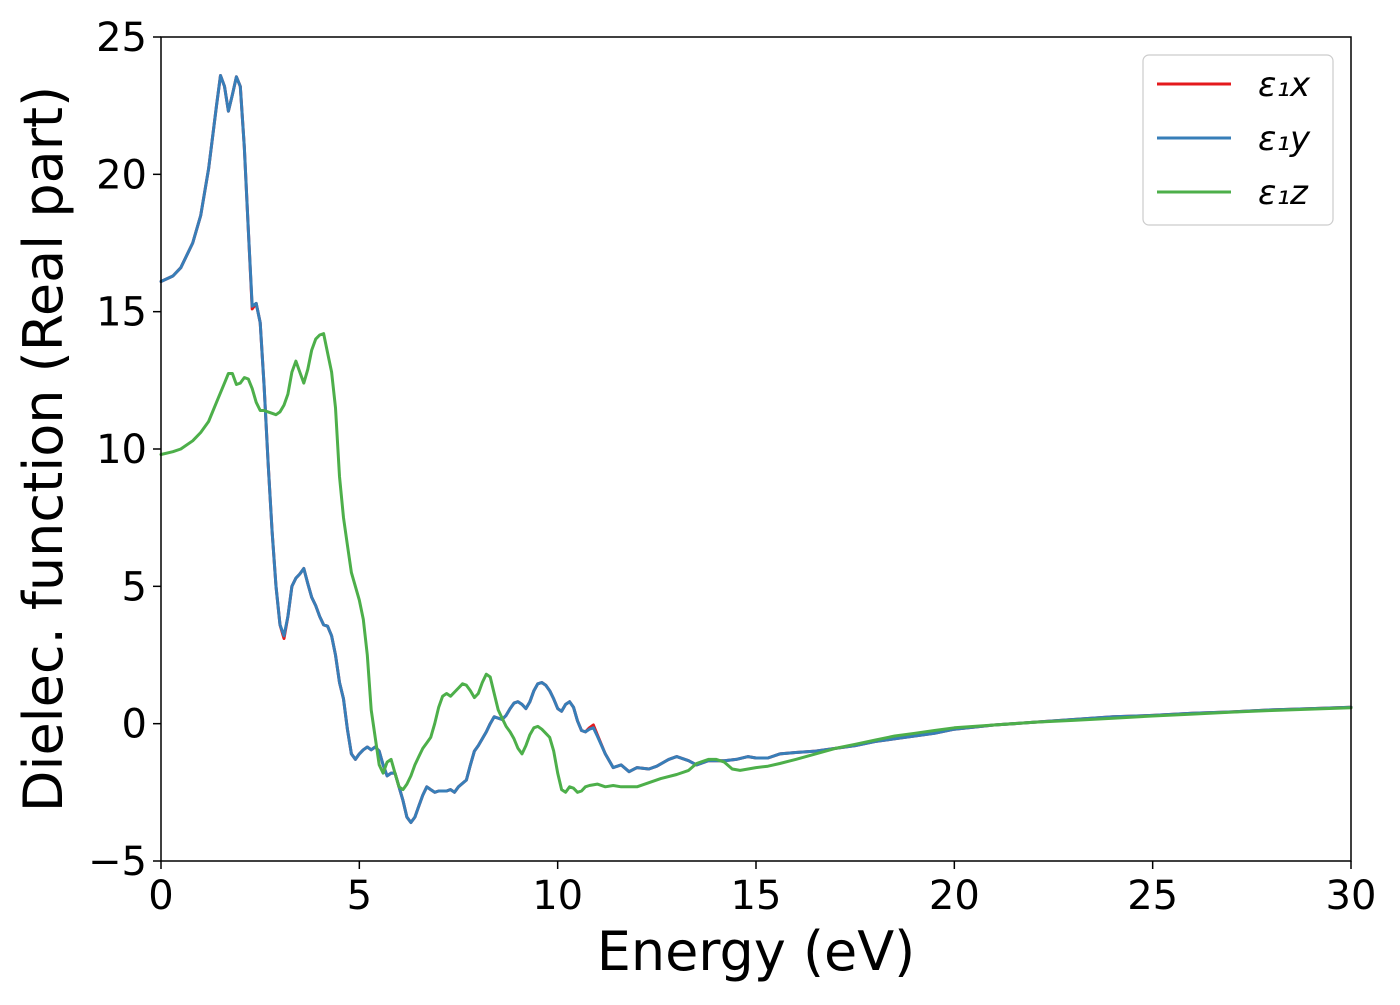 This screenshot has width=1400, height=1005. I want to click on x-tick-label: 10, so click(557, 896).